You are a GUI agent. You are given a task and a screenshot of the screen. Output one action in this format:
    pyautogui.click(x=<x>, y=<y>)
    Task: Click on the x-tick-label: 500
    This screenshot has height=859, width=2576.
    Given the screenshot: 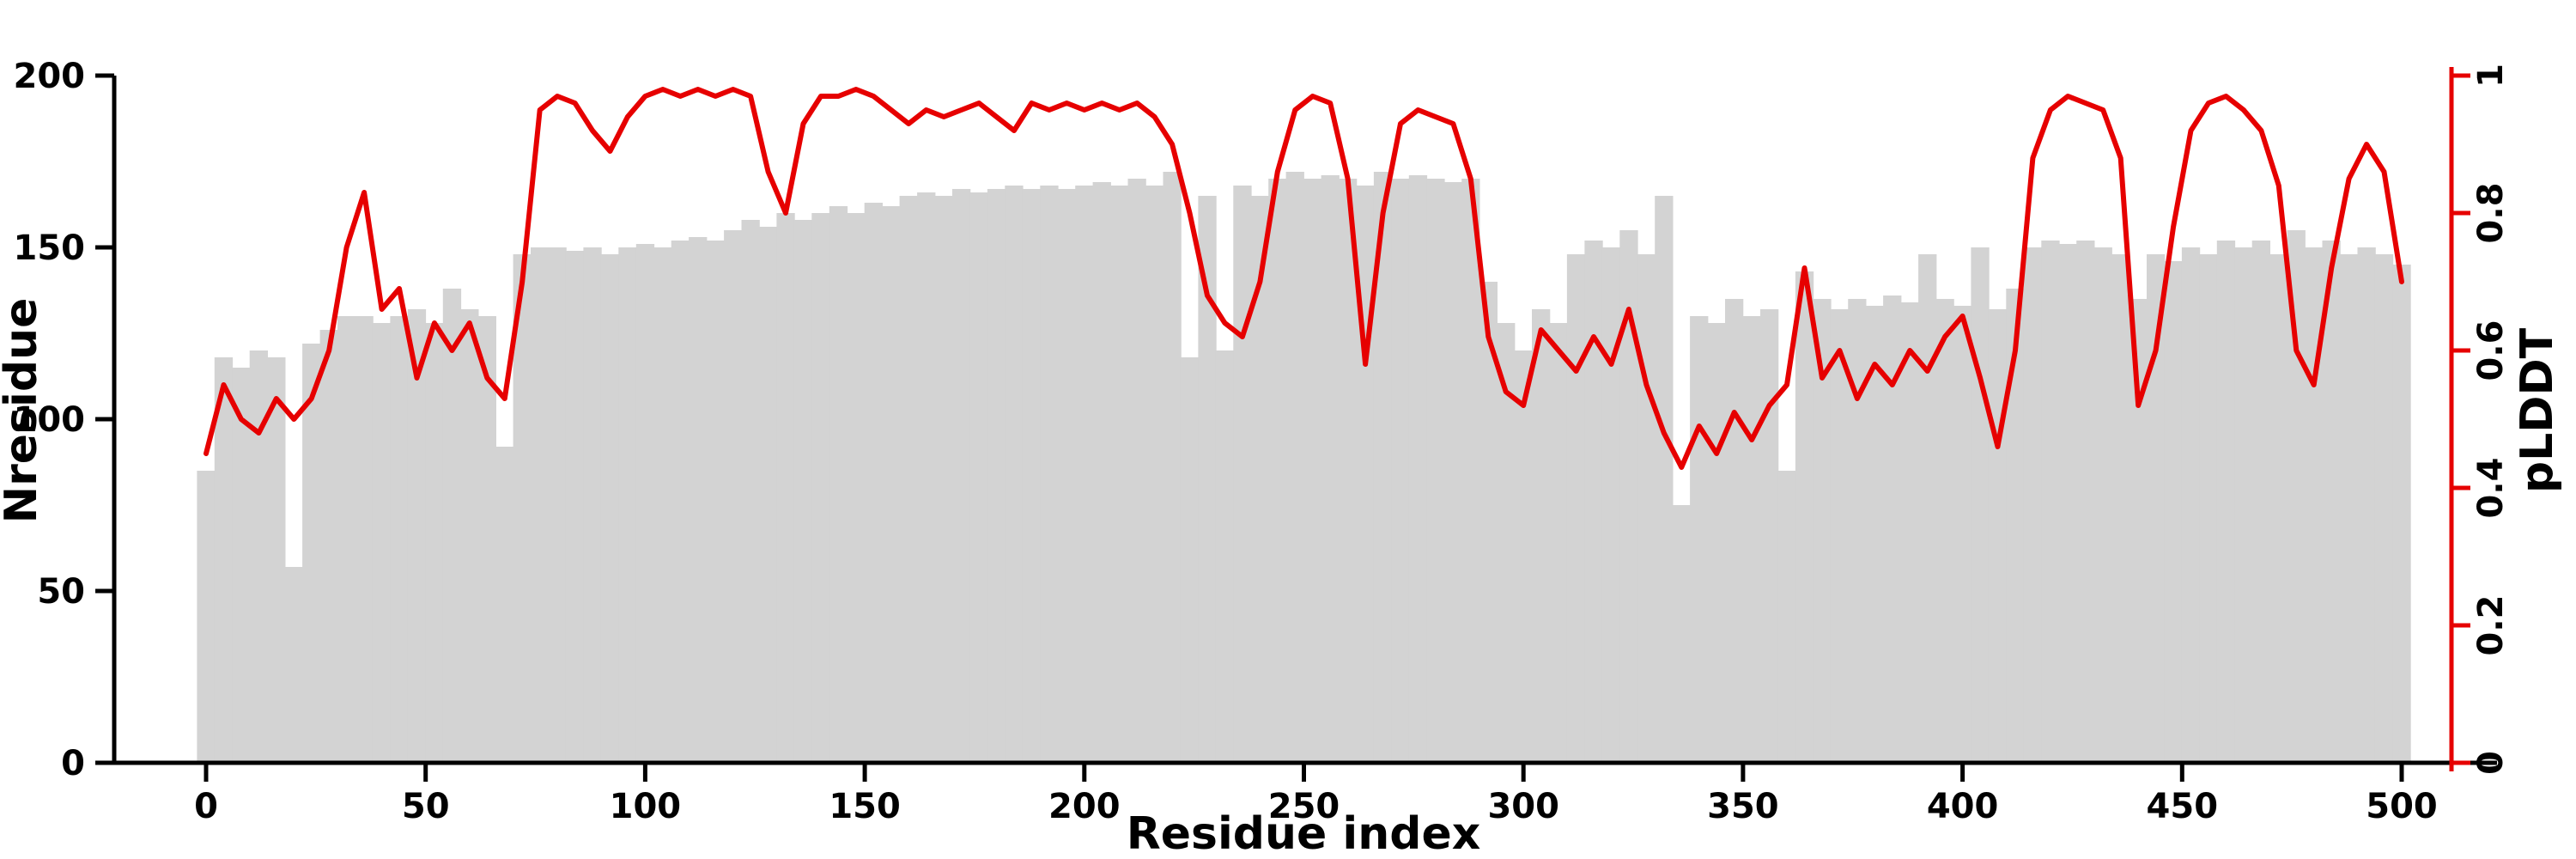 What is the action you would take?
    pyautogui.click(x=2402, y=806)
    